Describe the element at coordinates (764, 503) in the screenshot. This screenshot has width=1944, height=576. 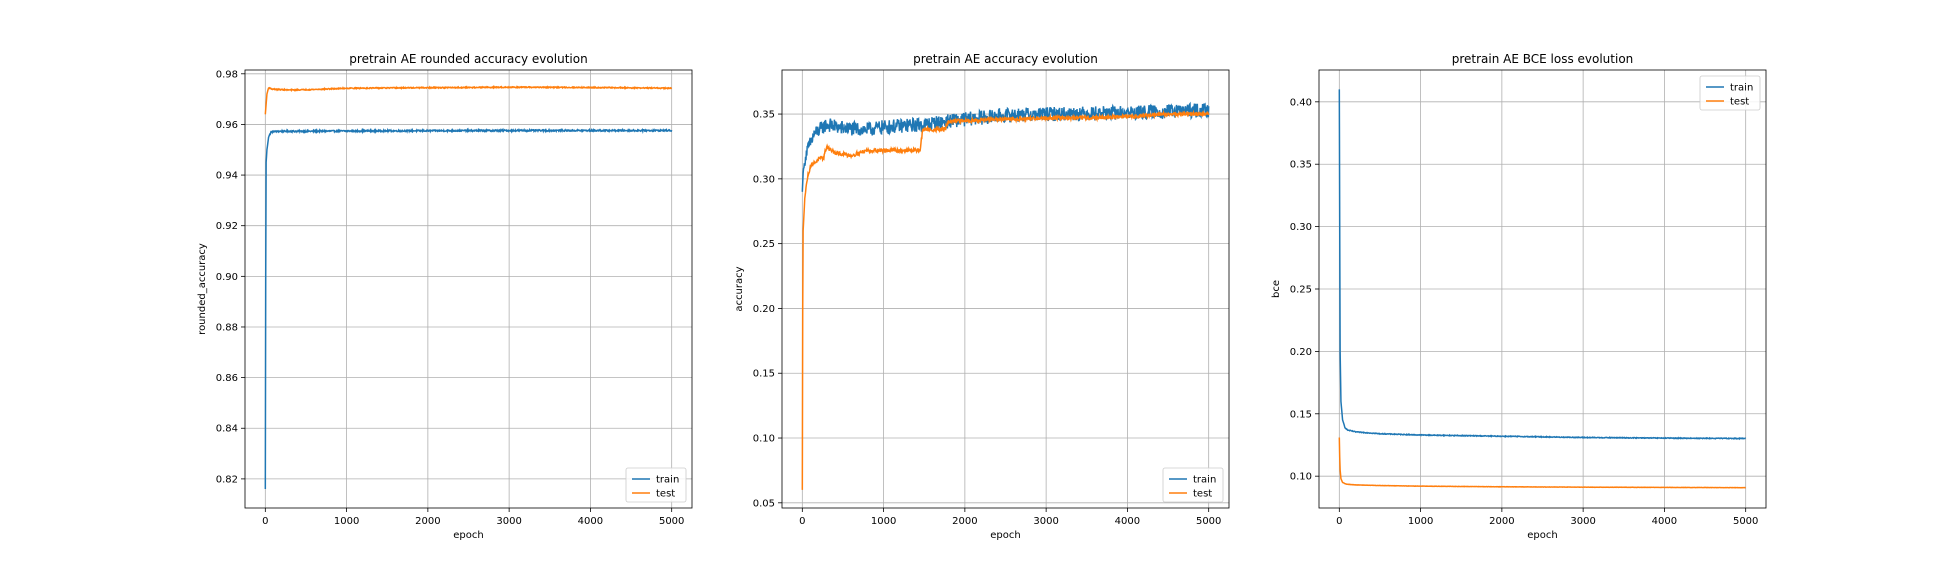
I see `y-tick-label: 0.05` at that location.